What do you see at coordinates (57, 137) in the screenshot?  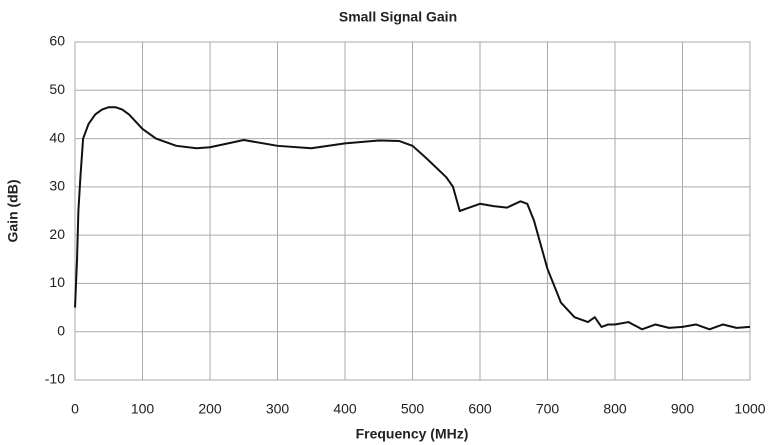 I see `y-tick-label: 40` at bounding box center [57, 137].